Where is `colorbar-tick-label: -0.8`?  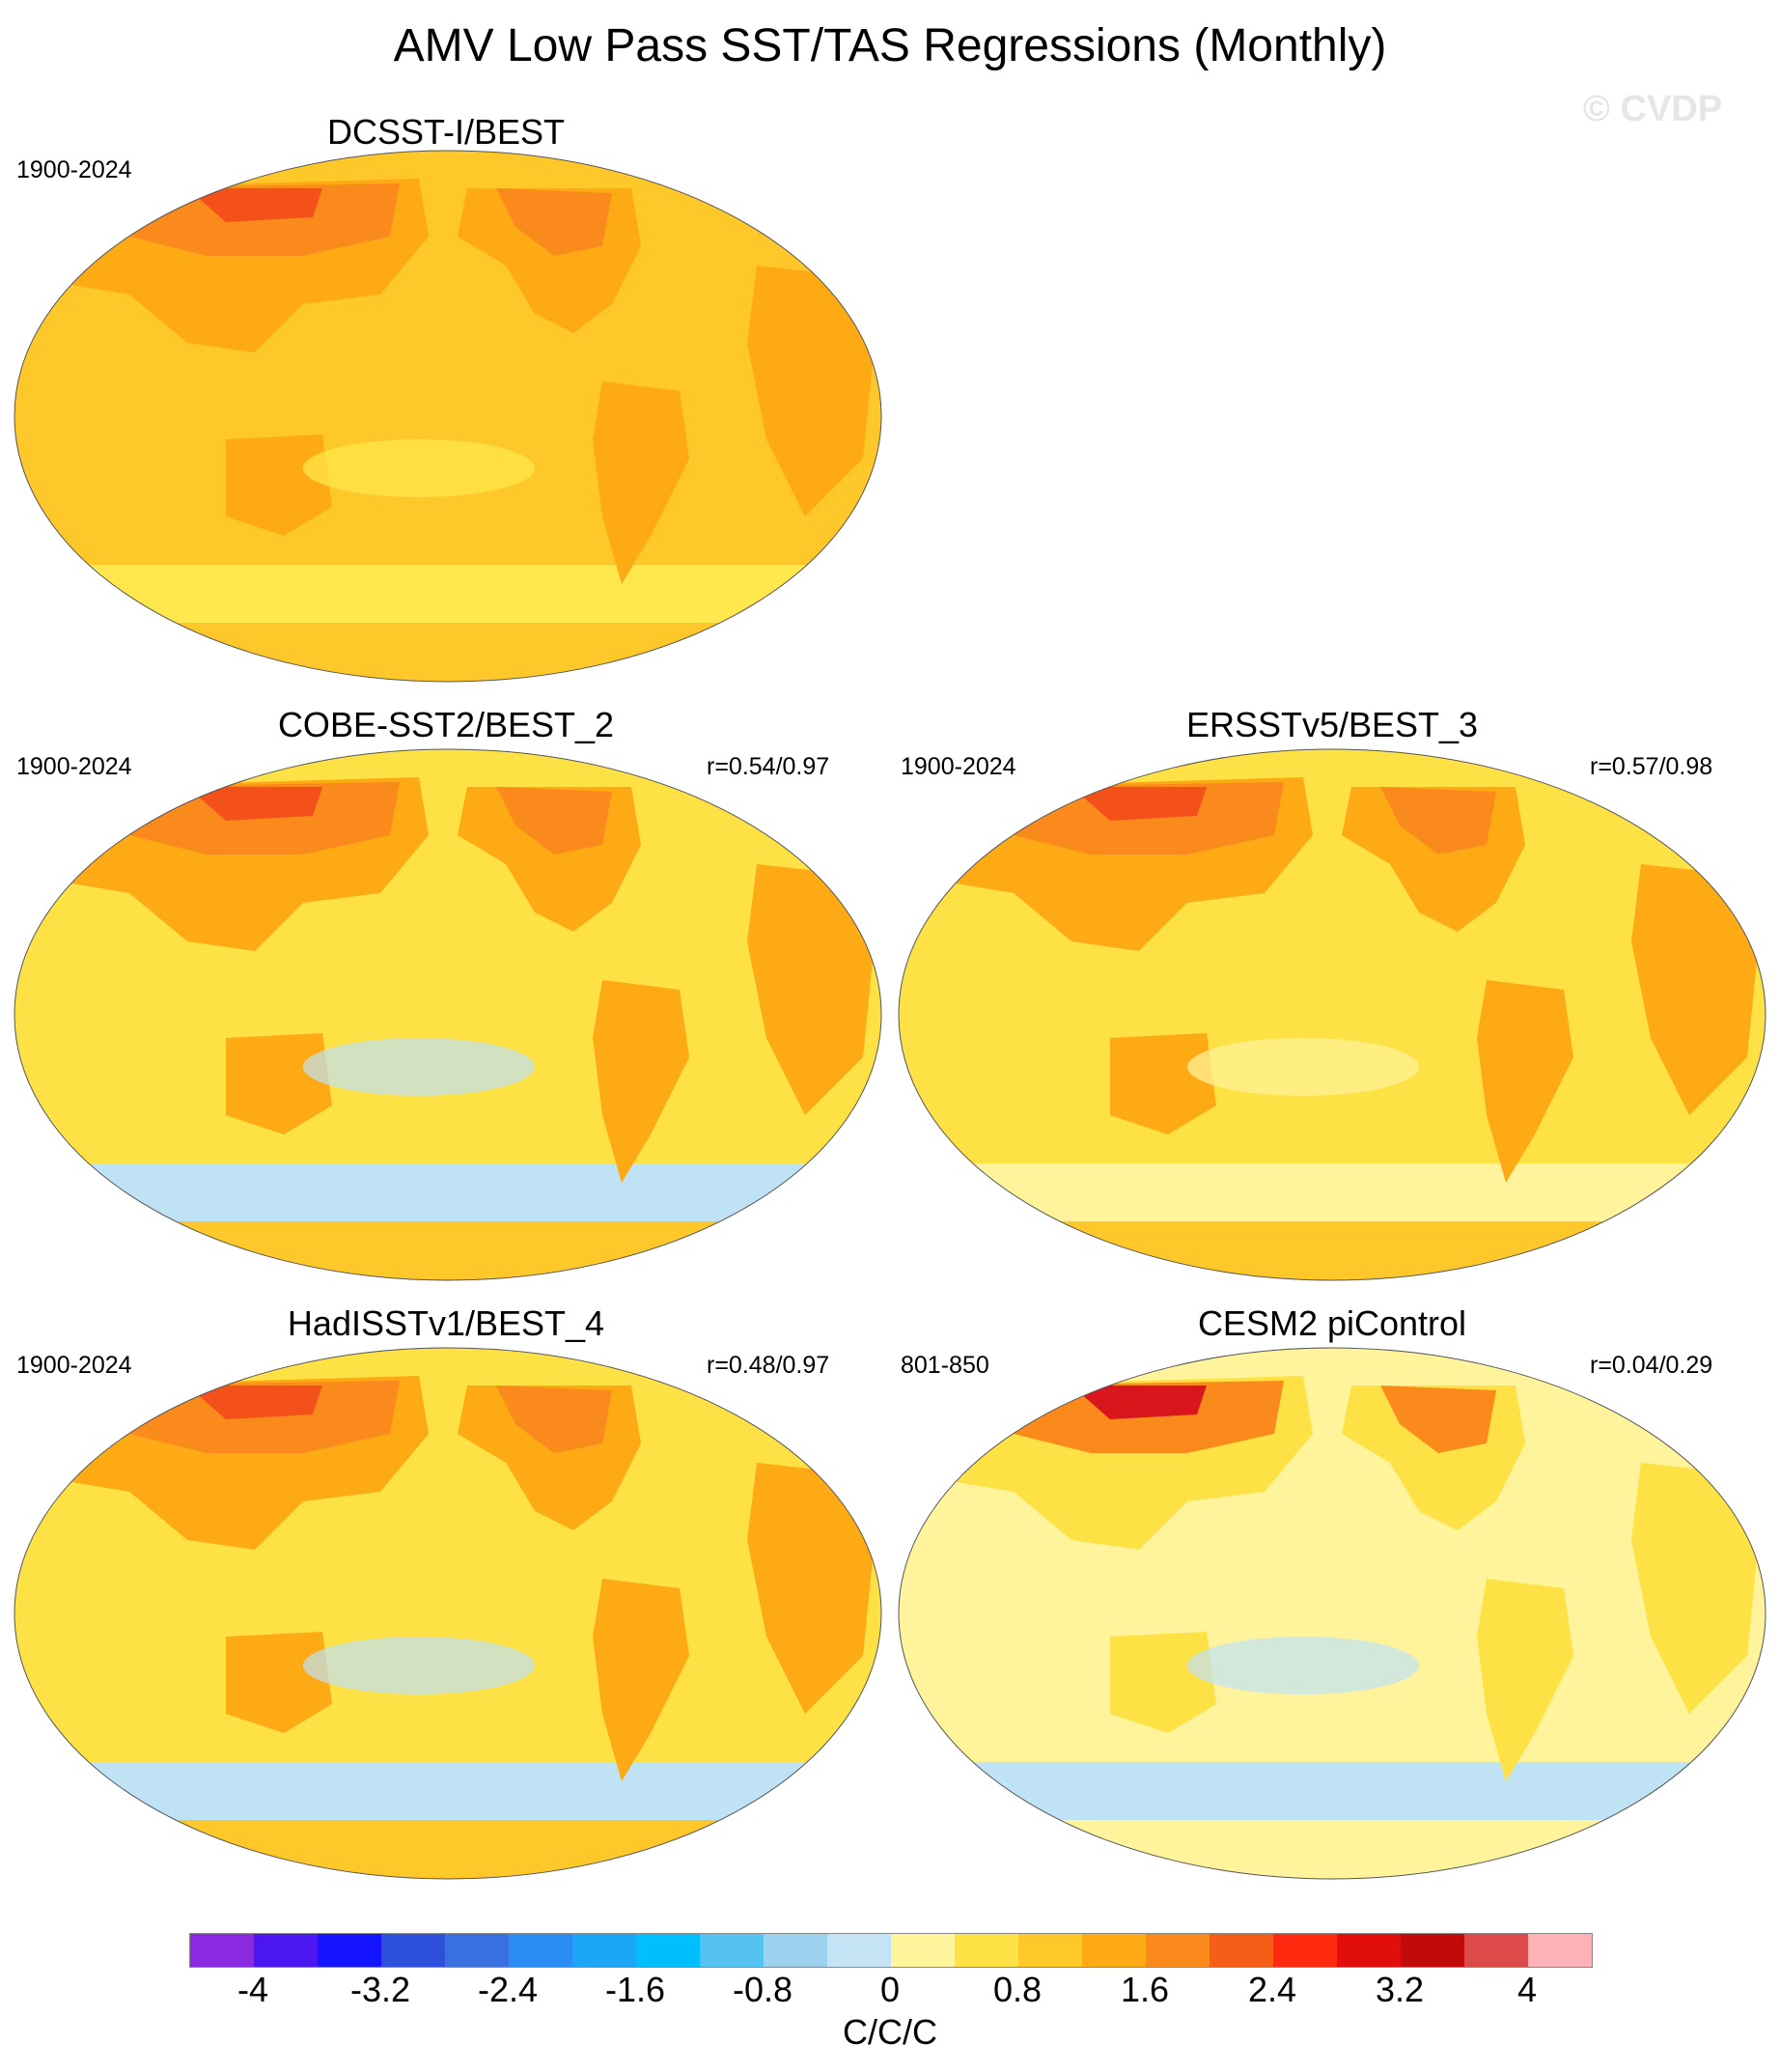
colorbar-tick-label: -0.8 is located at coordinates (762, 1990).